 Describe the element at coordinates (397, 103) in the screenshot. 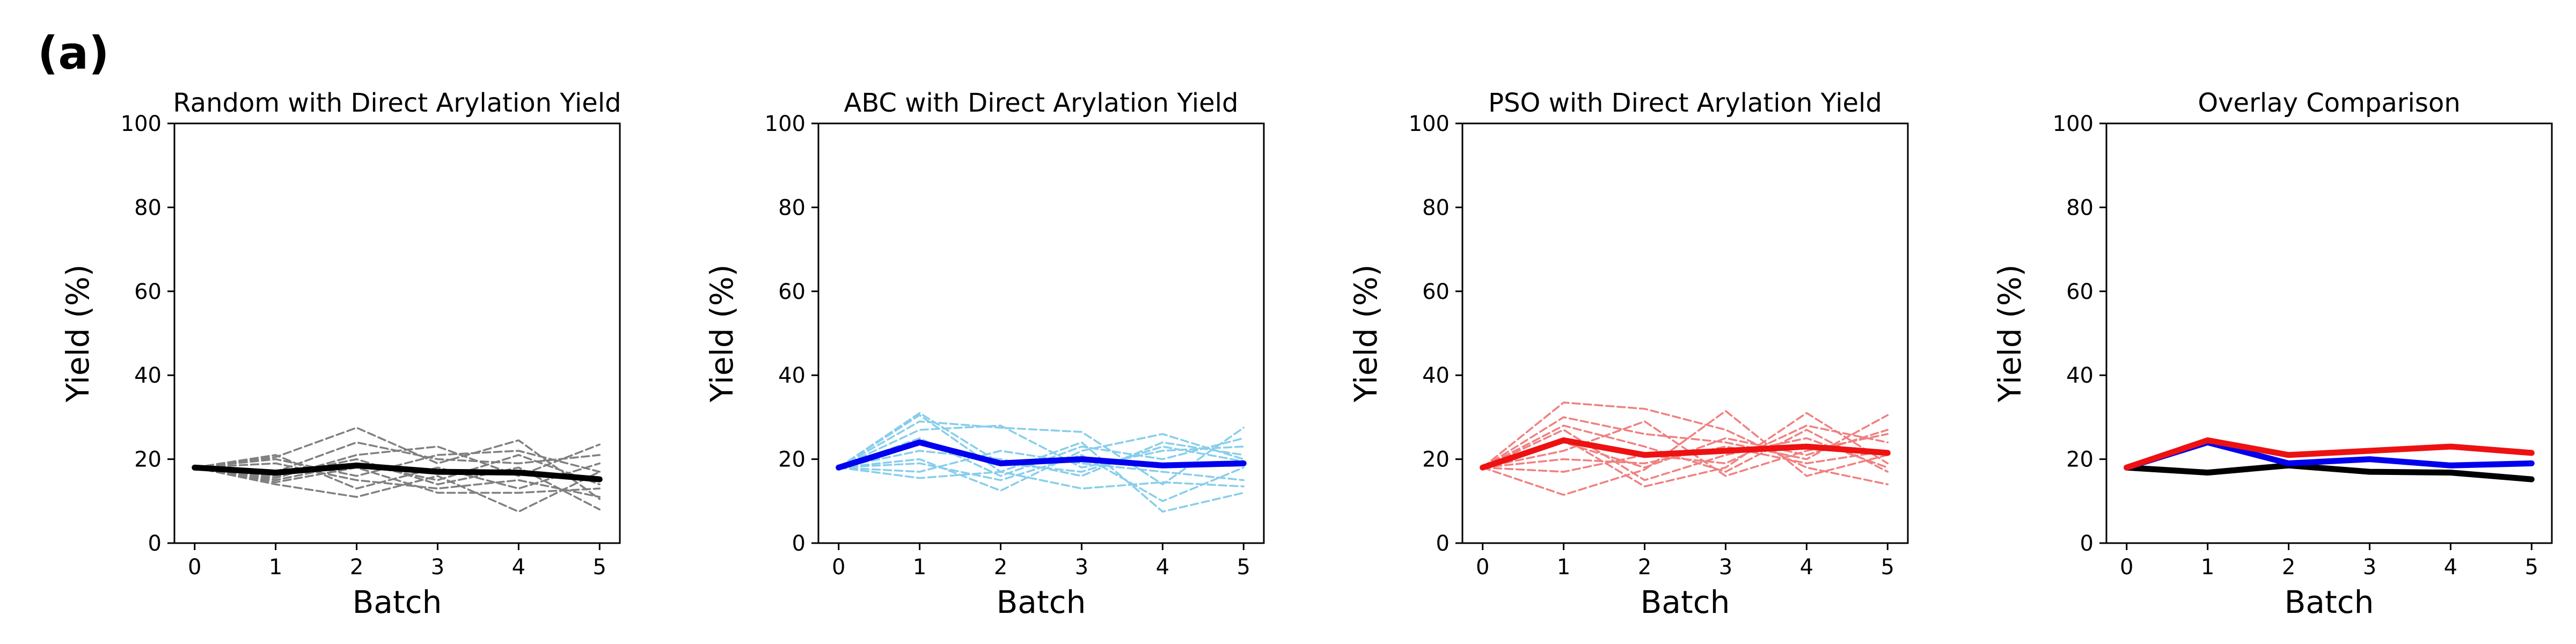

I see `chart-title: Random with Direct Arylation Yield` at that location.